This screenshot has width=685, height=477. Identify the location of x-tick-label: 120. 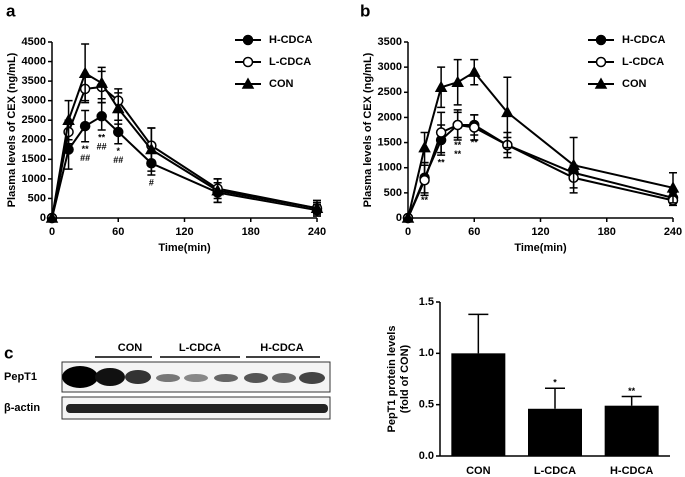
(184, 232).